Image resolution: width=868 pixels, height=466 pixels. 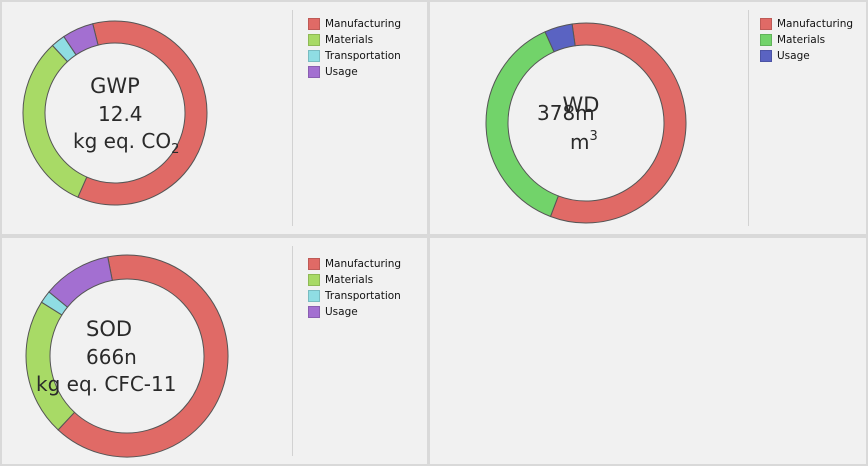 What do you see at coordinates (314, 296) in the screenshot?
I see `sod-legend-swatch-transportation` at bounding box center [314, 296].